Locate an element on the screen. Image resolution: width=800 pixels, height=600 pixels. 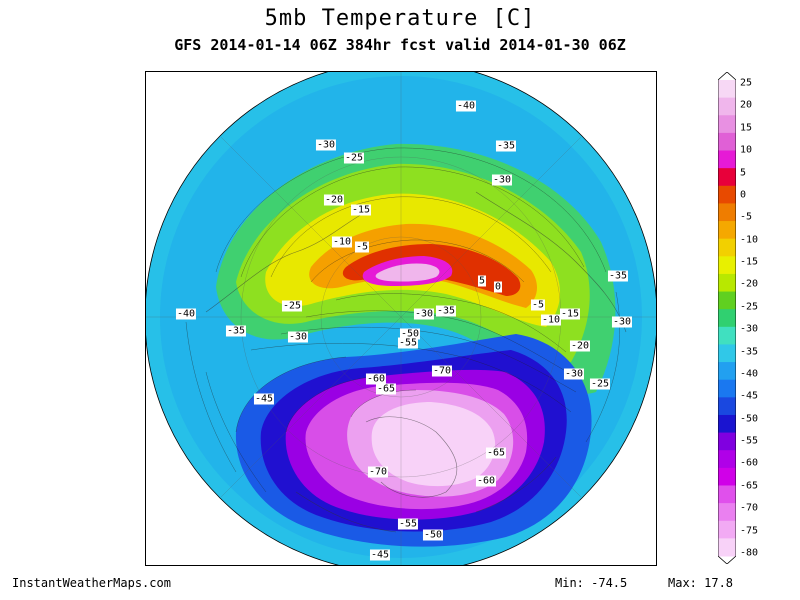
max-value: Max: 17.8 is located at coordinates (701, 583).